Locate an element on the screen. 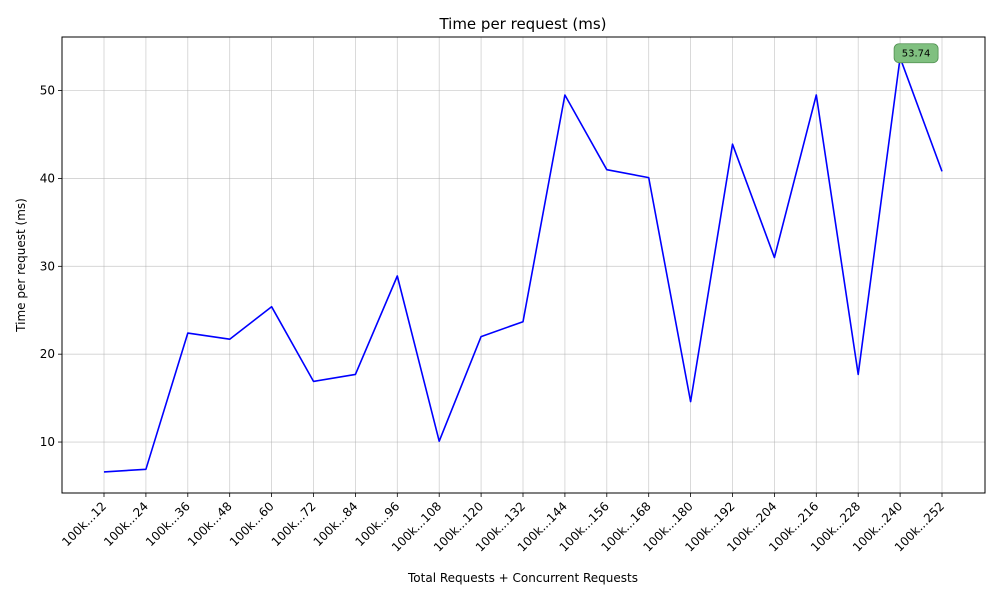 Image resolution: width=1000 pixels, height=600 pixels. y-tick-label: 40 is located at coordinates (47, 178).